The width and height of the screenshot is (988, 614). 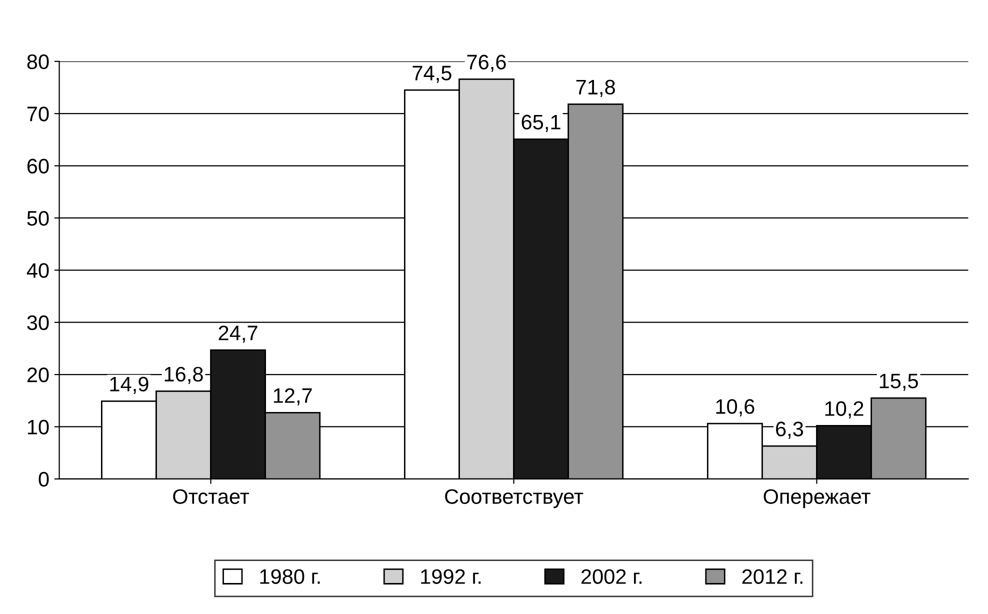 I want to click on y-tick-label: 80, so click(x=38, y=62).